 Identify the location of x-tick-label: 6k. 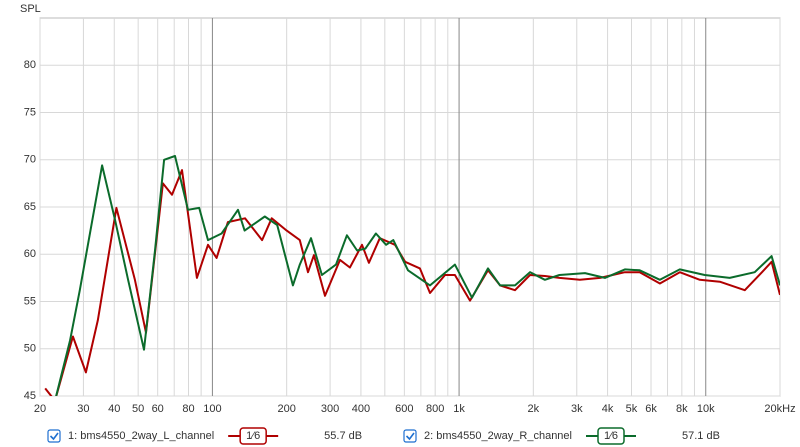
(651, 409).